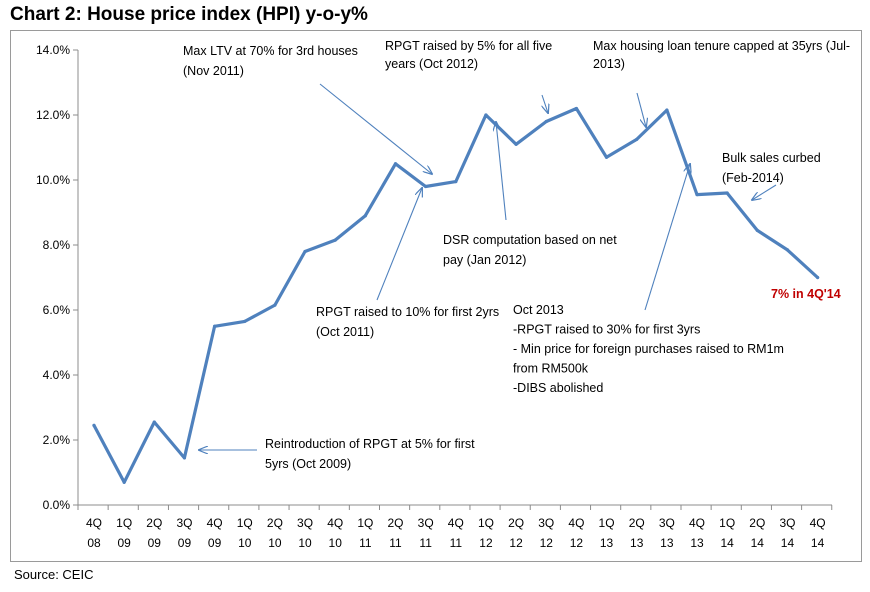 The width and height of the screenshot is (870, 592). I want to click on latest-value-label: 7% in 4Q'14, so click(806, 294).